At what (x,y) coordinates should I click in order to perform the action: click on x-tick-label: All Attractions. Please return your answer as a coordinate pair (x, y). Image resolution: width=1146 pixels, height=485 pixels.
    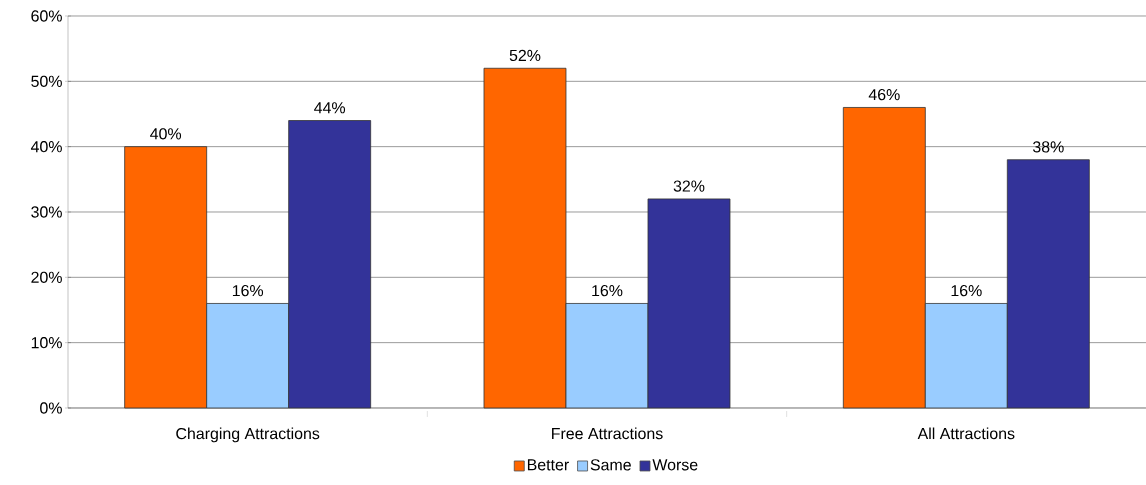
    Looking at the image, I should click on (966, 433).